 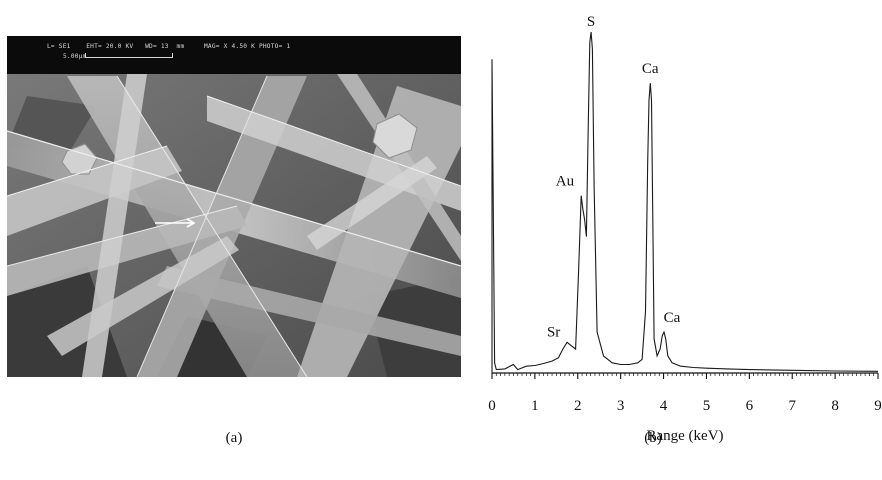 What do you see at coordinates (591, 22) in the screenshot?
I see `peak-label-s: S` at bounding box center [591, 22].